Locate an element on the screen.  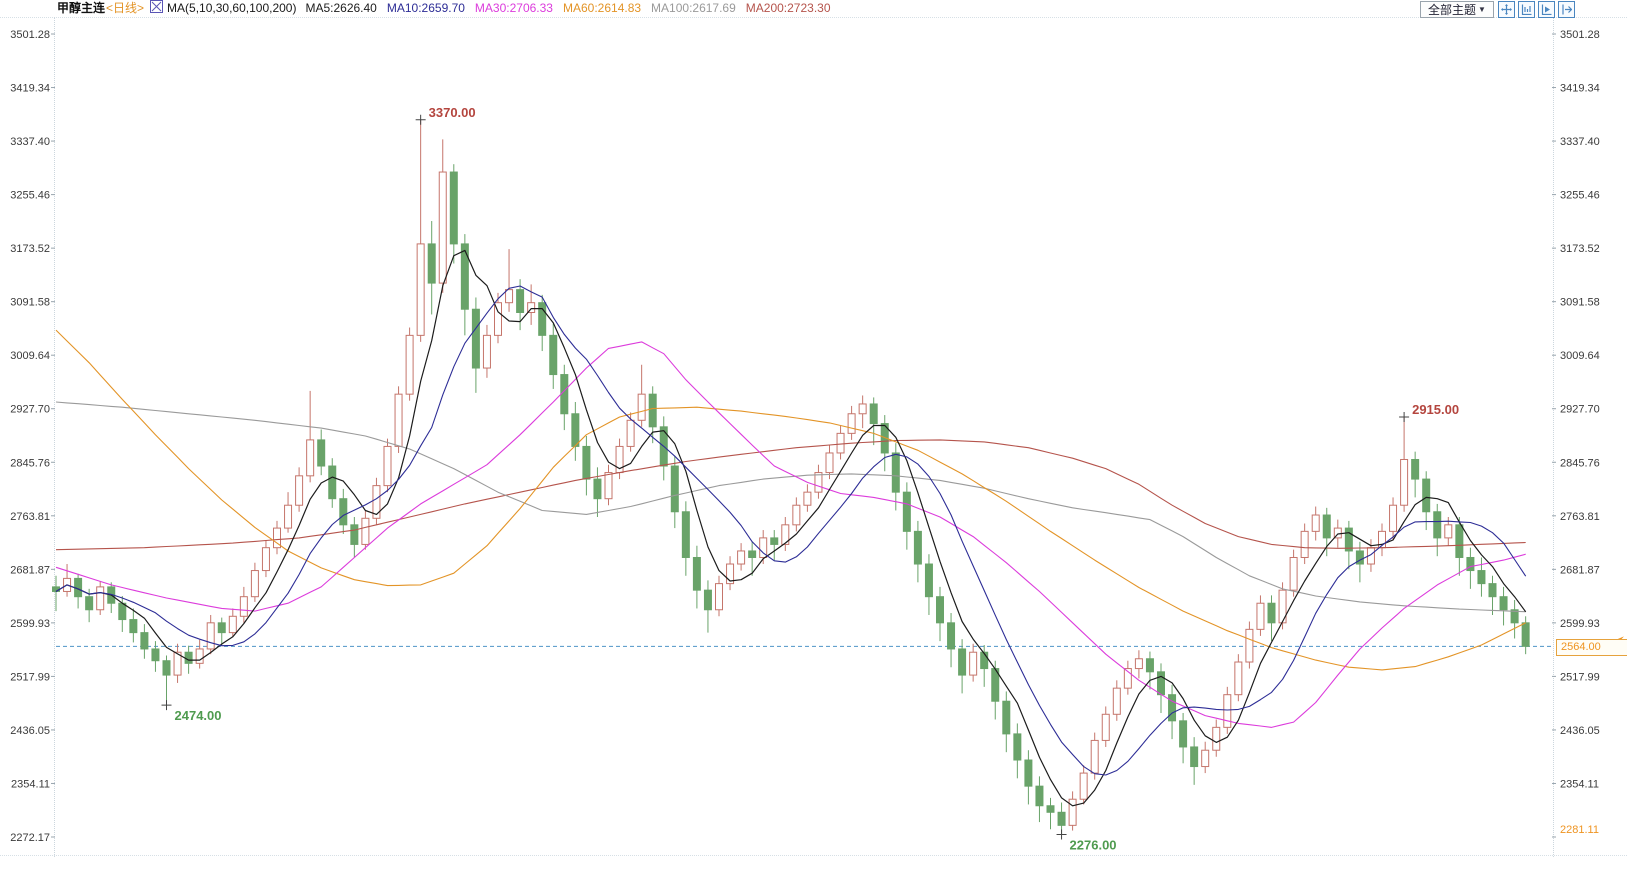
y-axis-label-left: 3091.58 is located at coordinates (30, 303).